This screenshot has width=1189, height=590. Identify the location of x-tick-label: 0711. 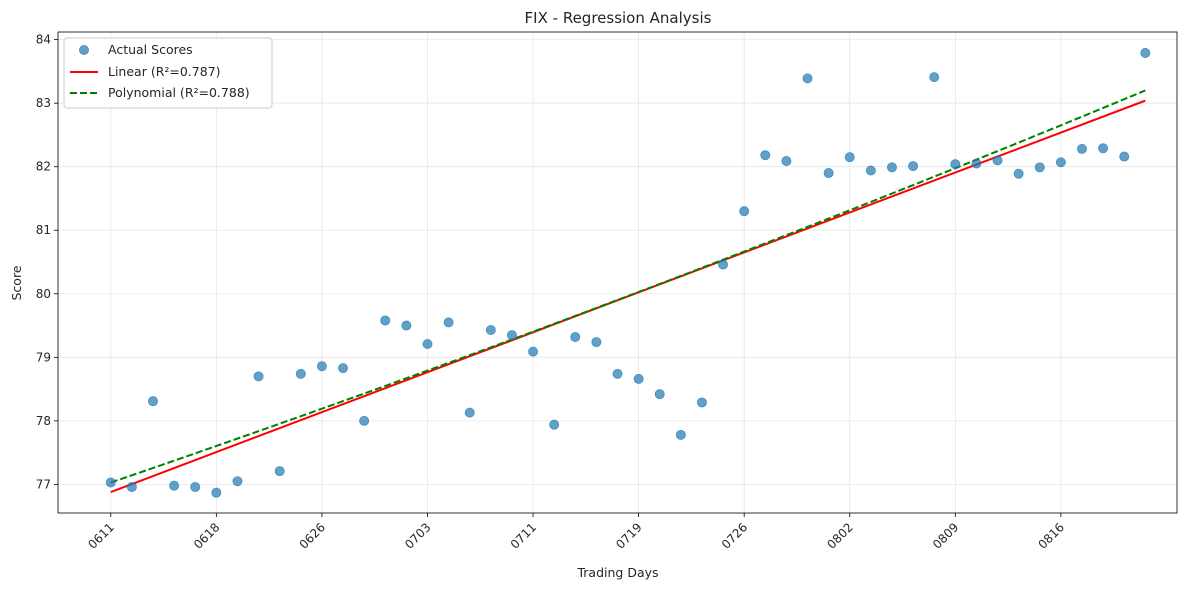
(523, 535).